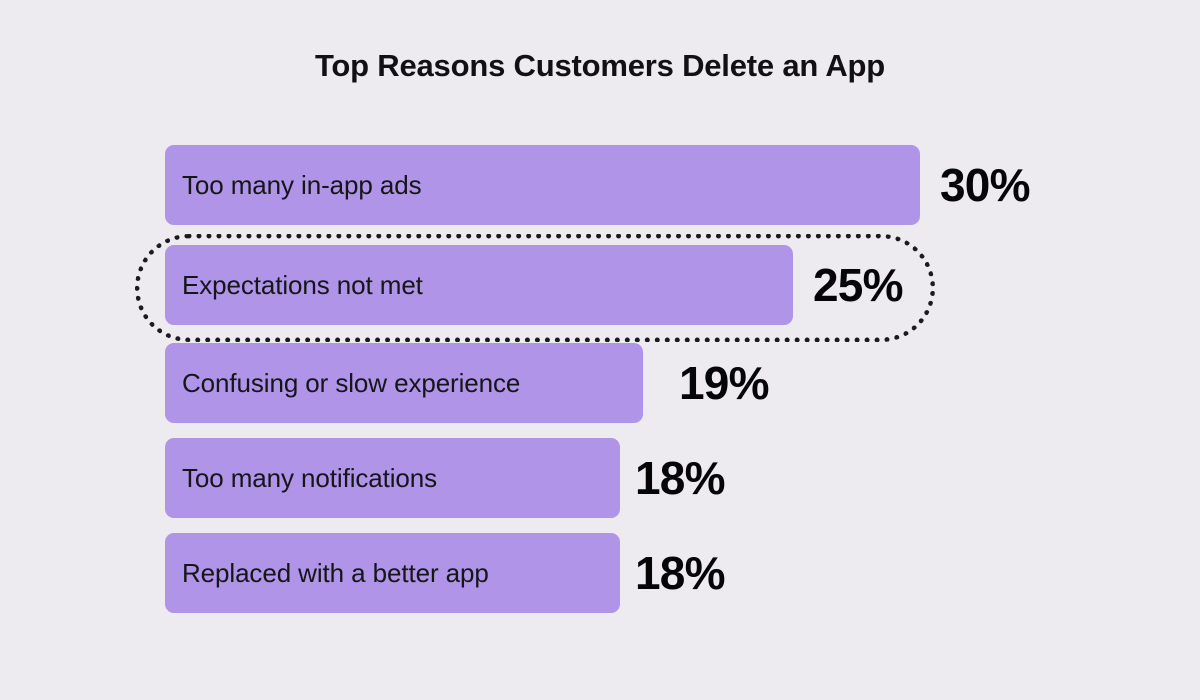 The height and width of the screenshot is (700, 1200). I want to click on bar-category-label: Too many notifications, so click(310, 477).